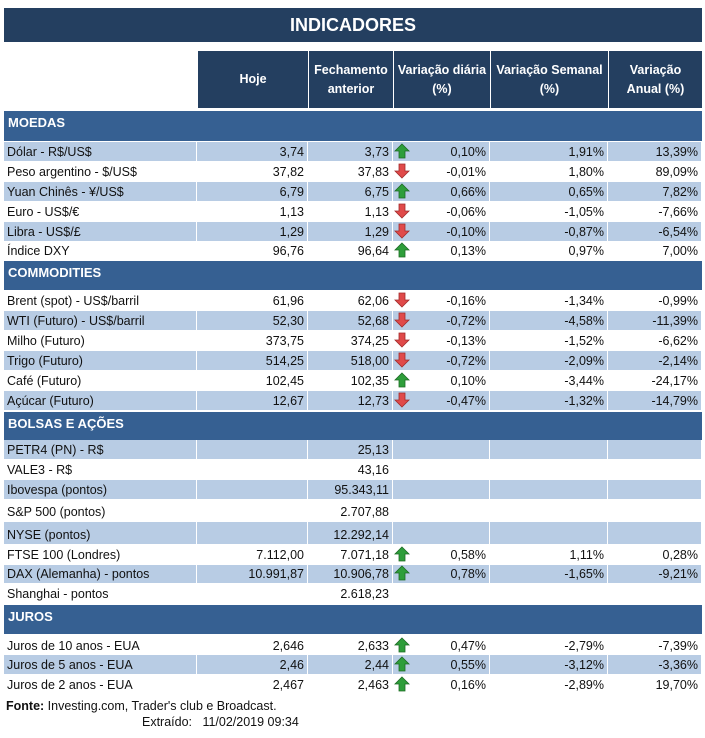 The height and width of the screenshot is (738, 705). I want to click on cell-fechamento: 102,35, so click(350, 380).